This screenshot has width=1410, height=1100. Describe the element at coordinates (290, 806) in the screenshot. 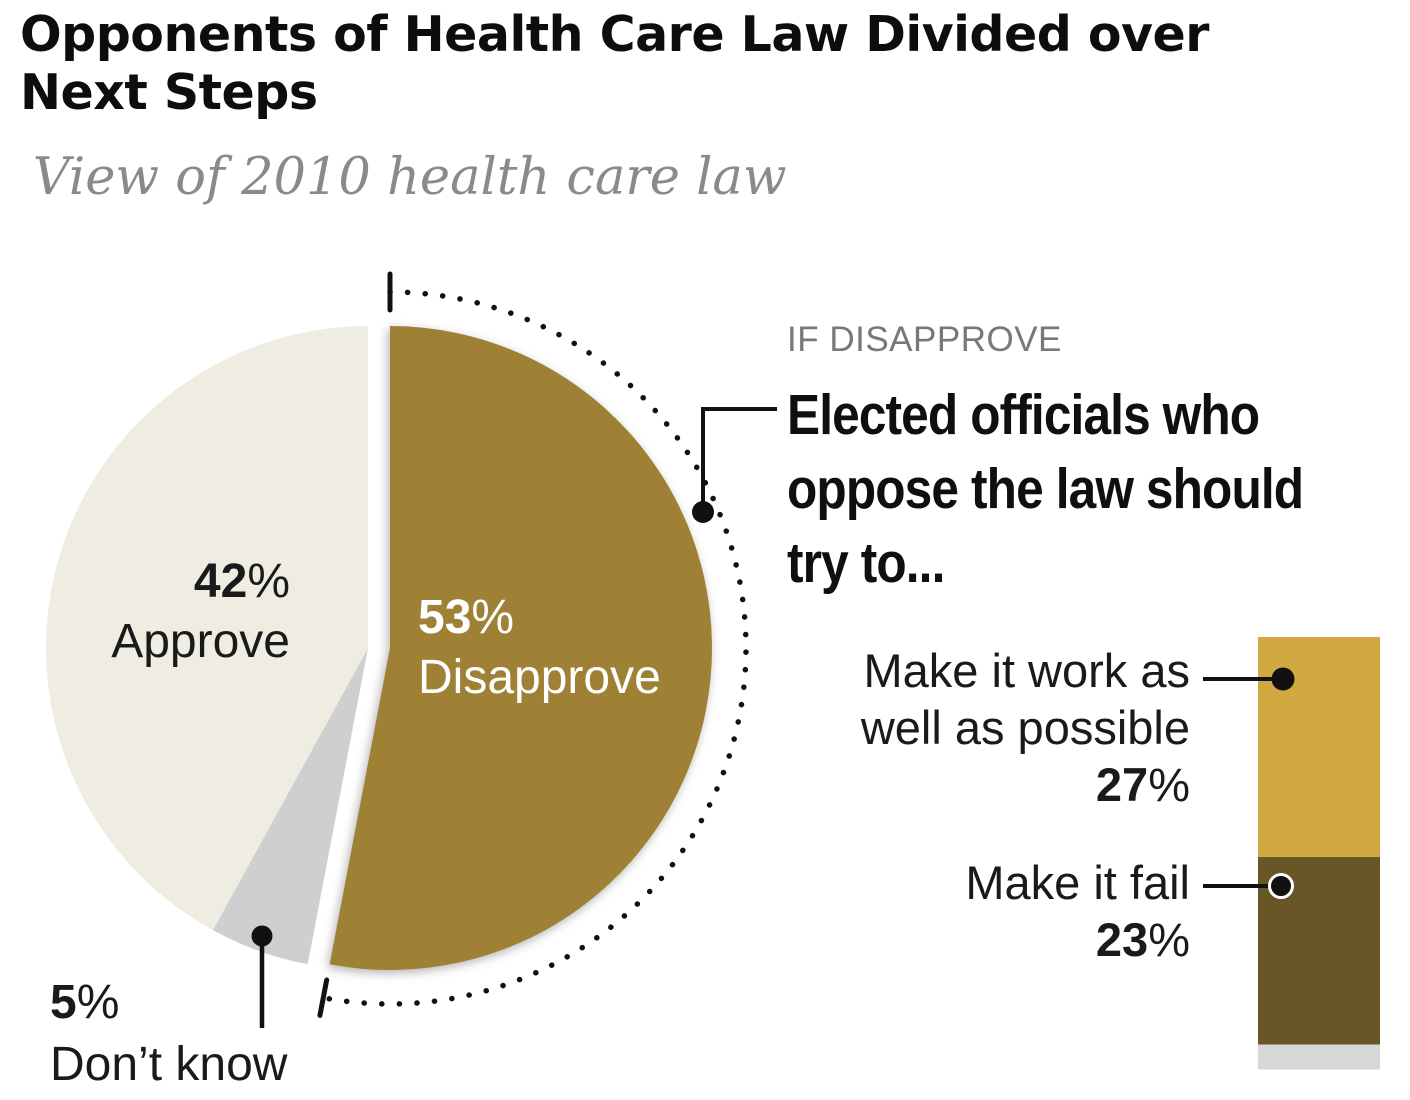

I see `pie-slice-don-t-know` at that location.